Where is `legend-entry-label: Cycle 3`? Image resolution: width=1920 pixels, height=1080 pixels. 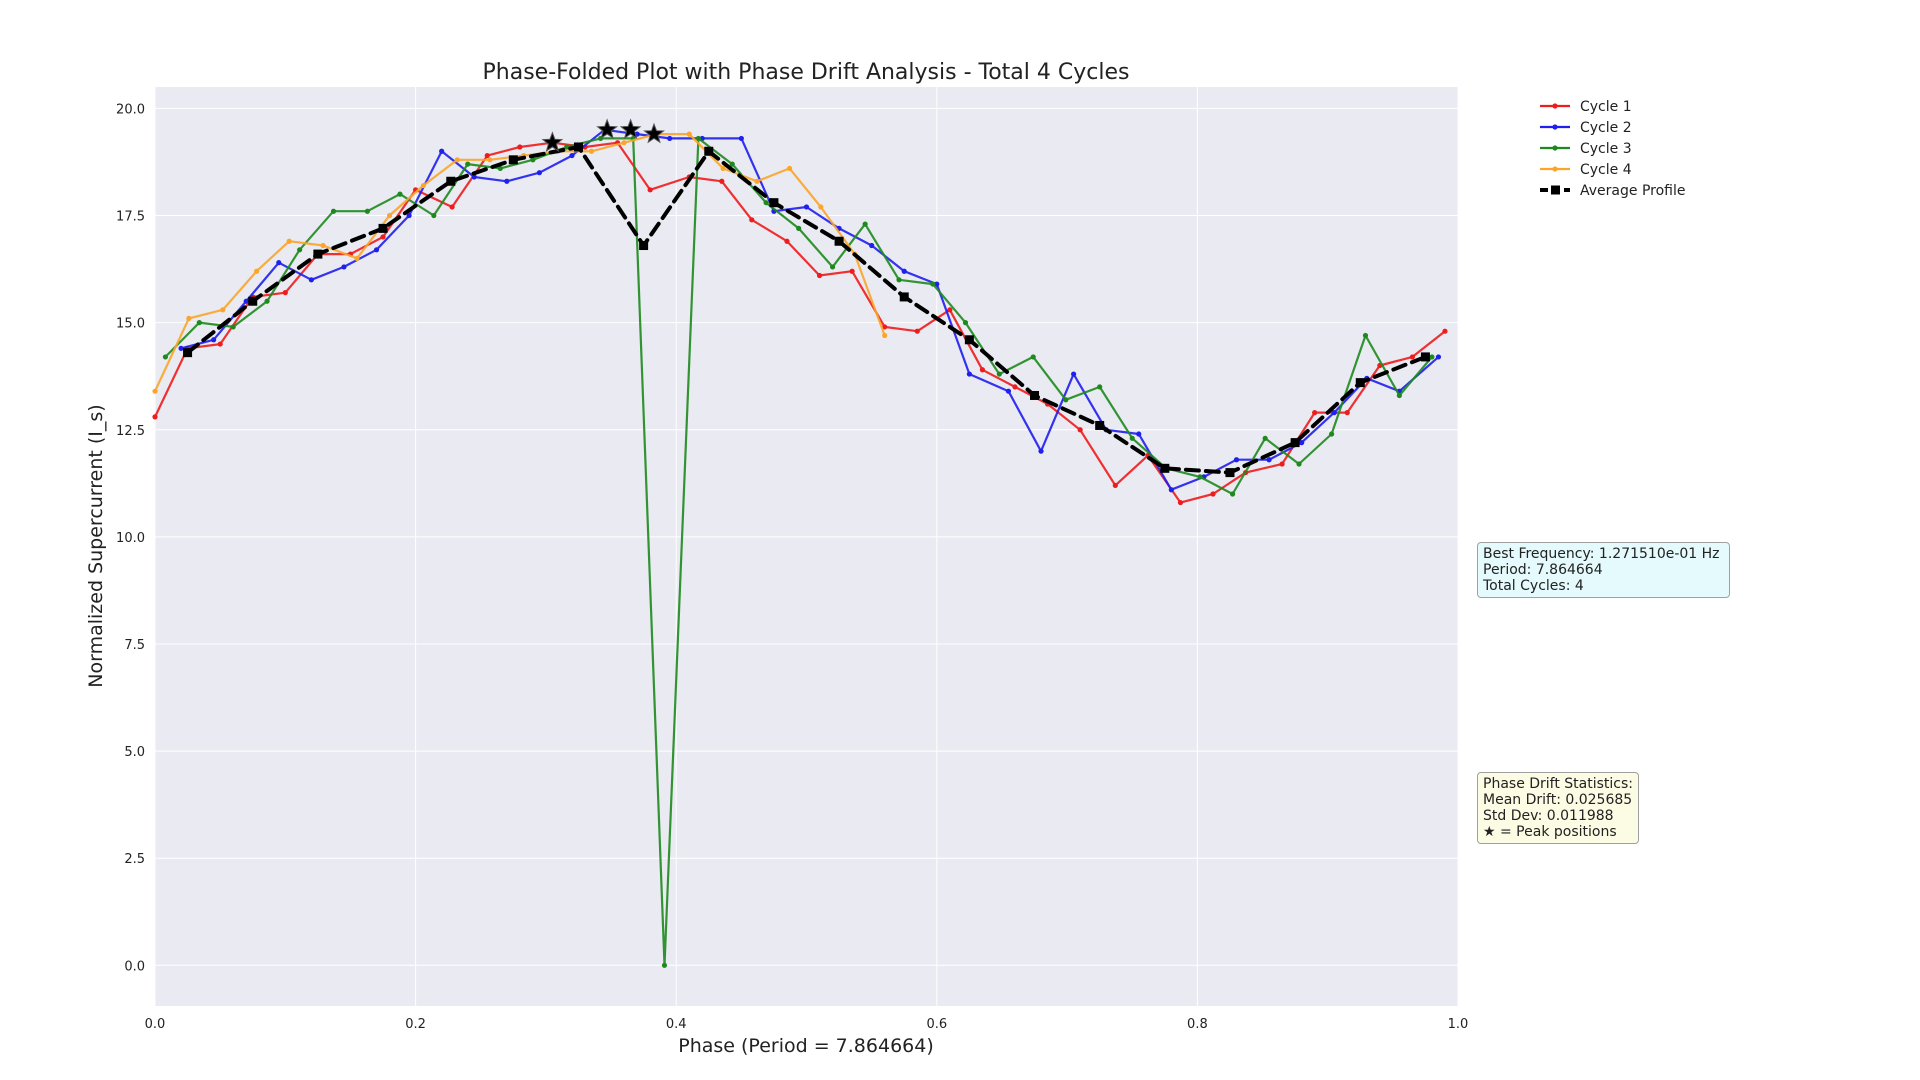
legend-entry-label: Cycle 3 is located at coordinates (1606, 149).